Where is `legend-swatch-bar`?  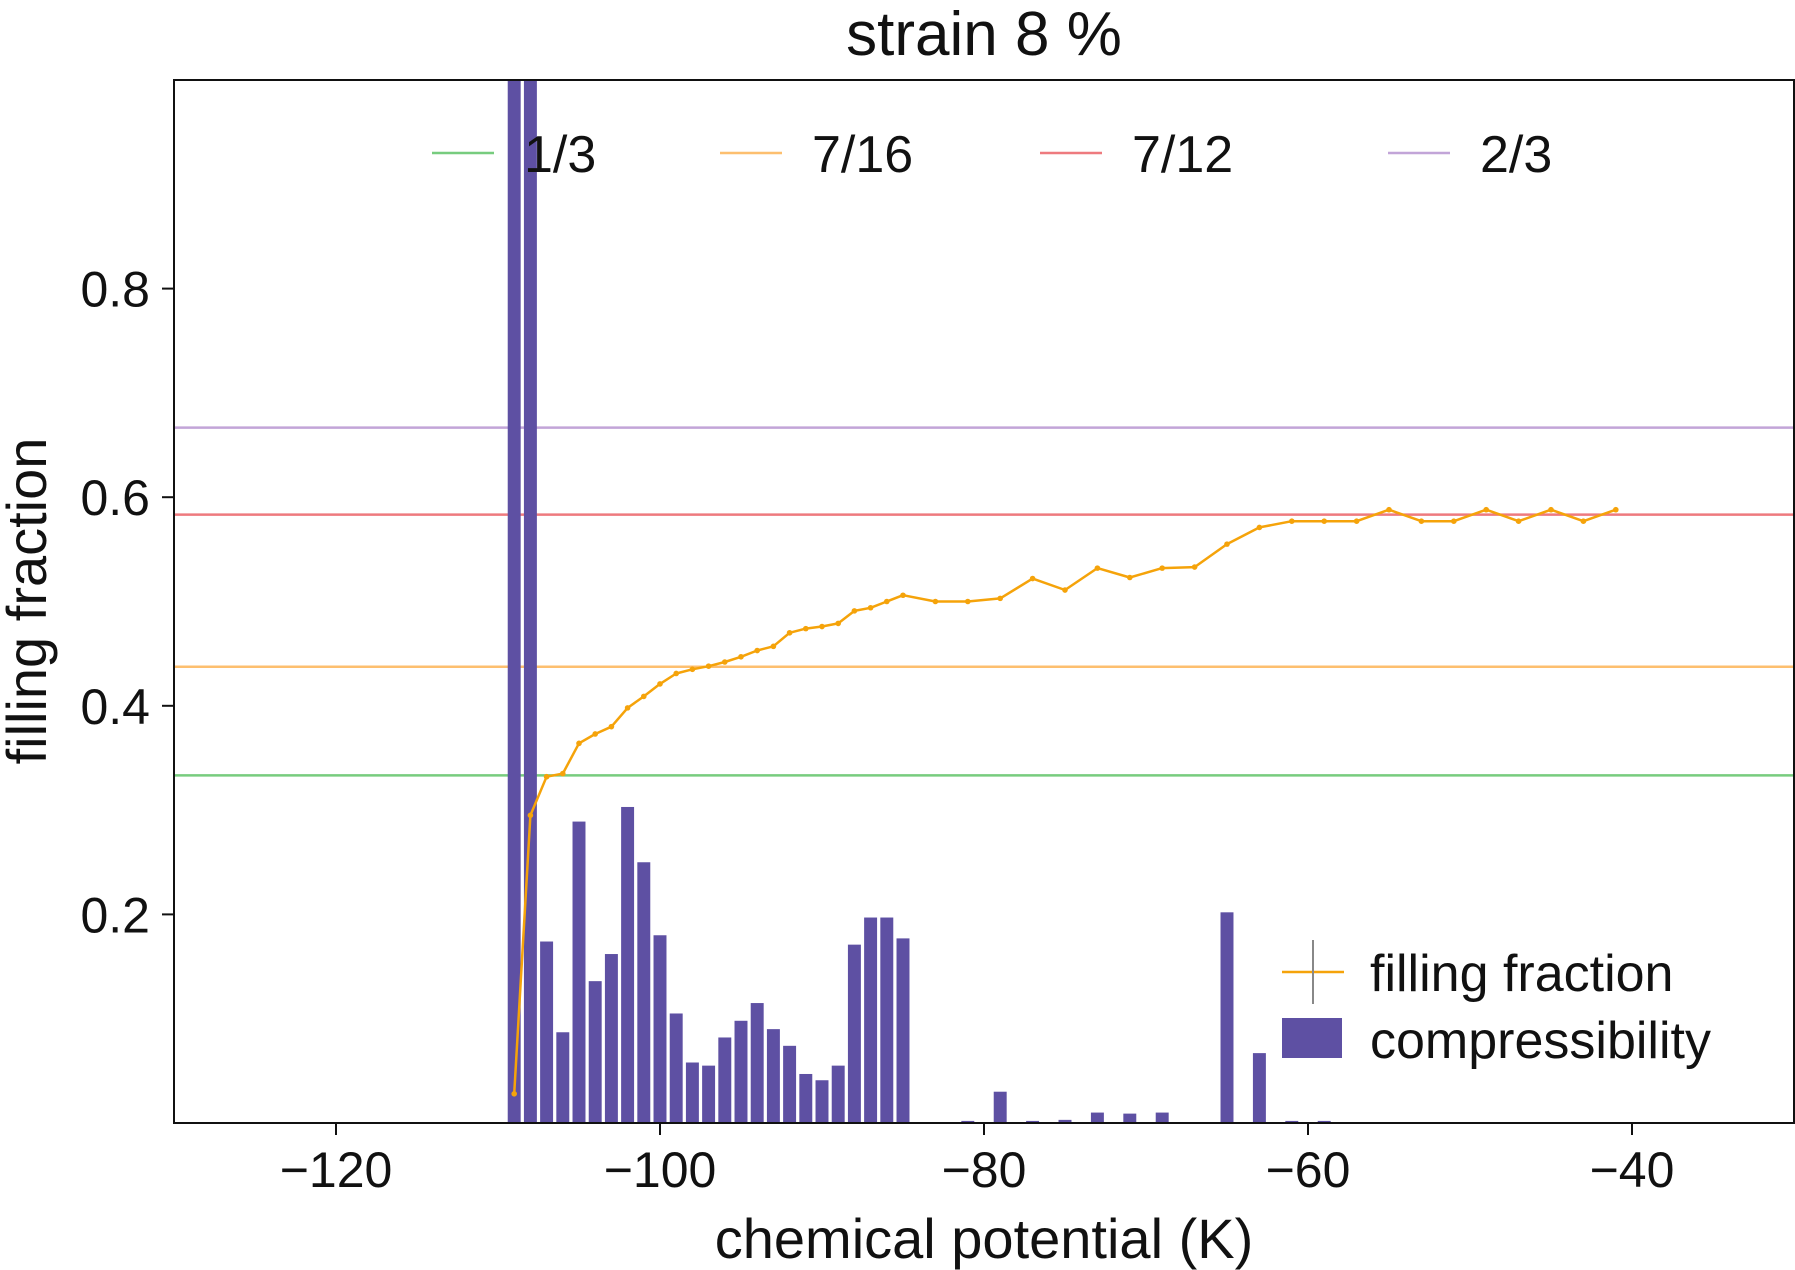 legend-swatch-bar is located at coordinates (1312, 1038).